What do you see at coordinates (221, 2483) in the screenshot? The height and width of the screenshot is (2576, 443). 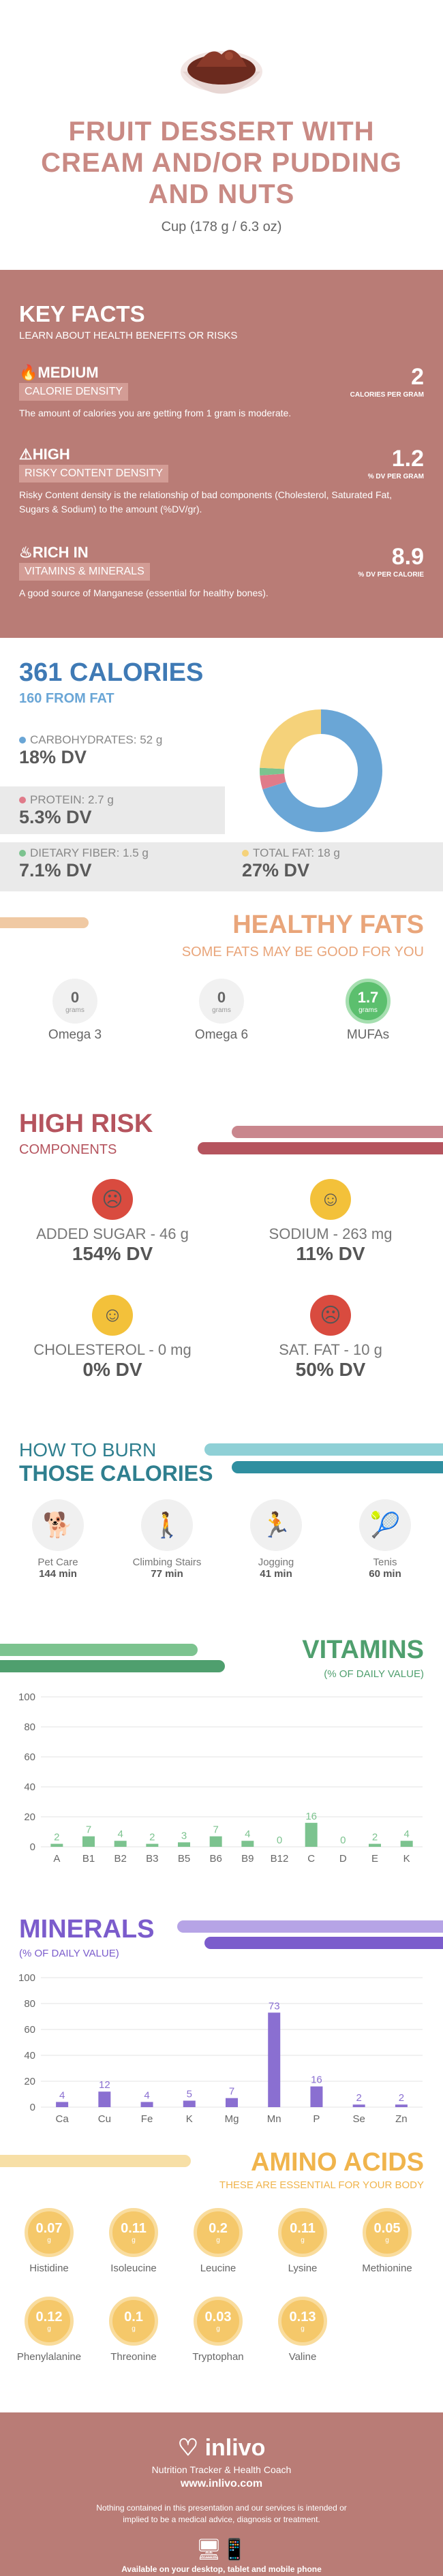 I see `brand-url: www.inlivo.com` at bounding box center [221, 2483].